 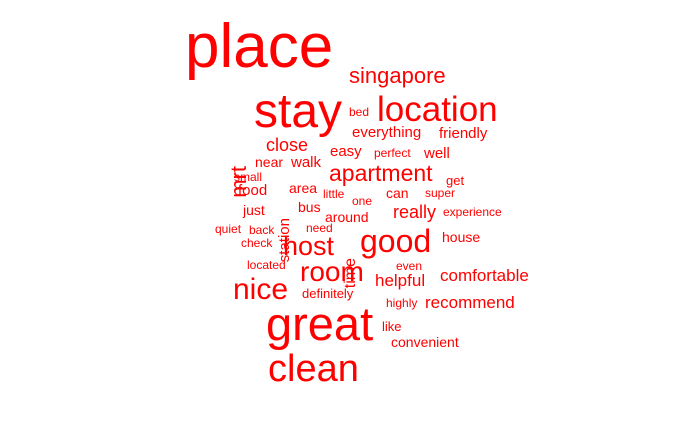 What do you see at coordinates (306, 162) in the screenshot?
I see `word-walk: walk` at bounding box center [306, 162].